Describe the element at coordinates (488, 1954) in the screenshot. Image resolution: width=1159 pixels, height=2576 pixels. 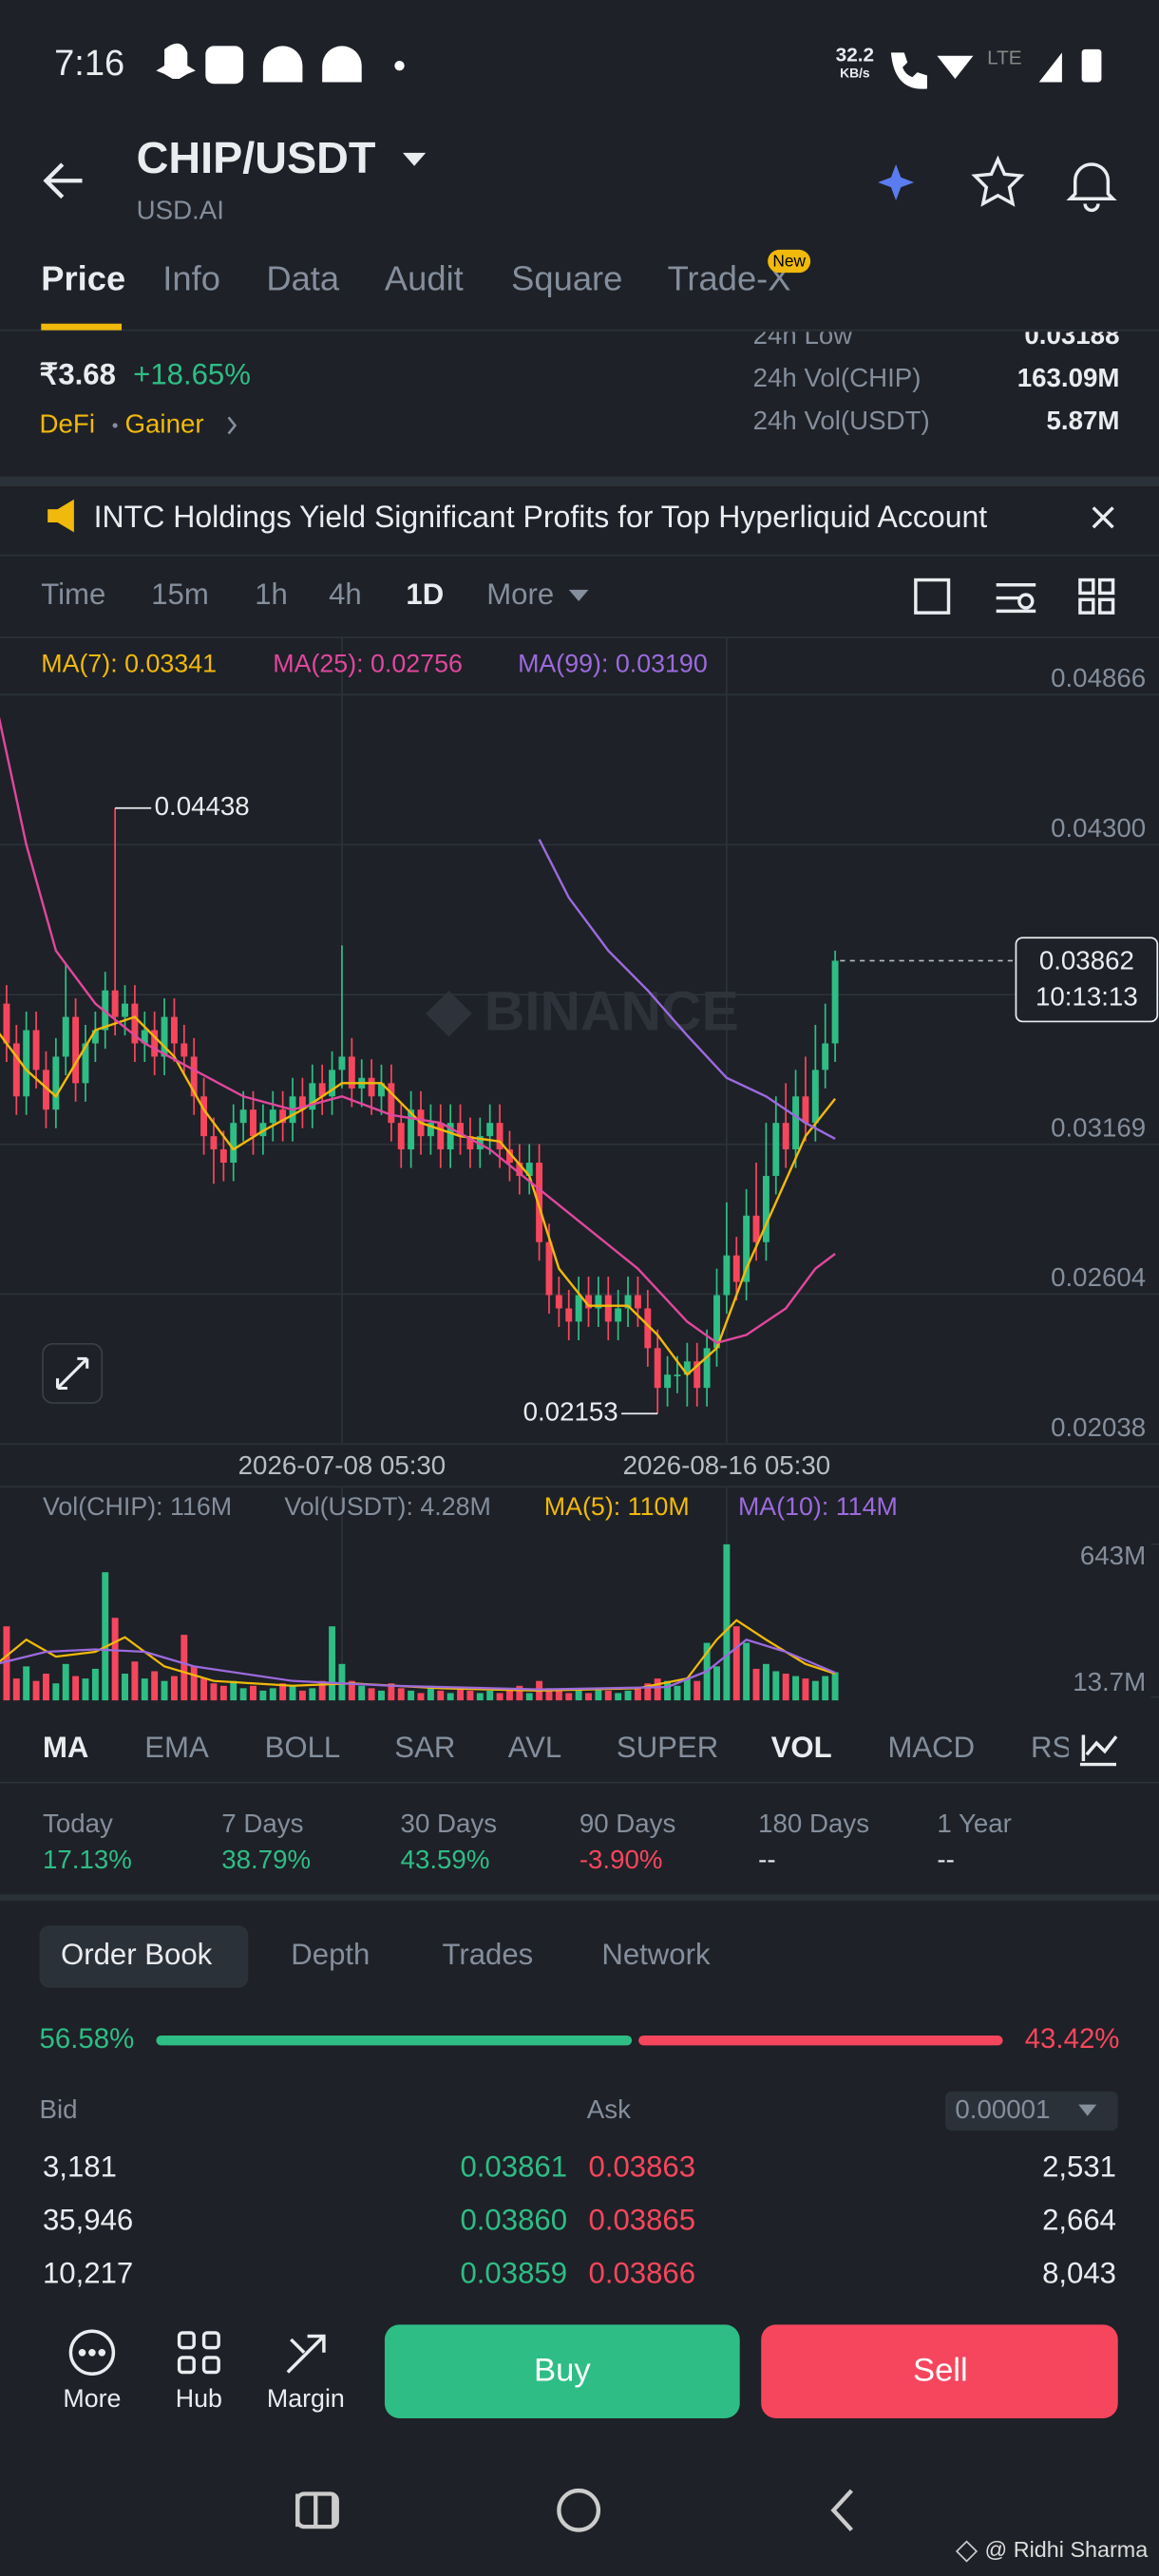
I see `book-tab: Trades` at that location.